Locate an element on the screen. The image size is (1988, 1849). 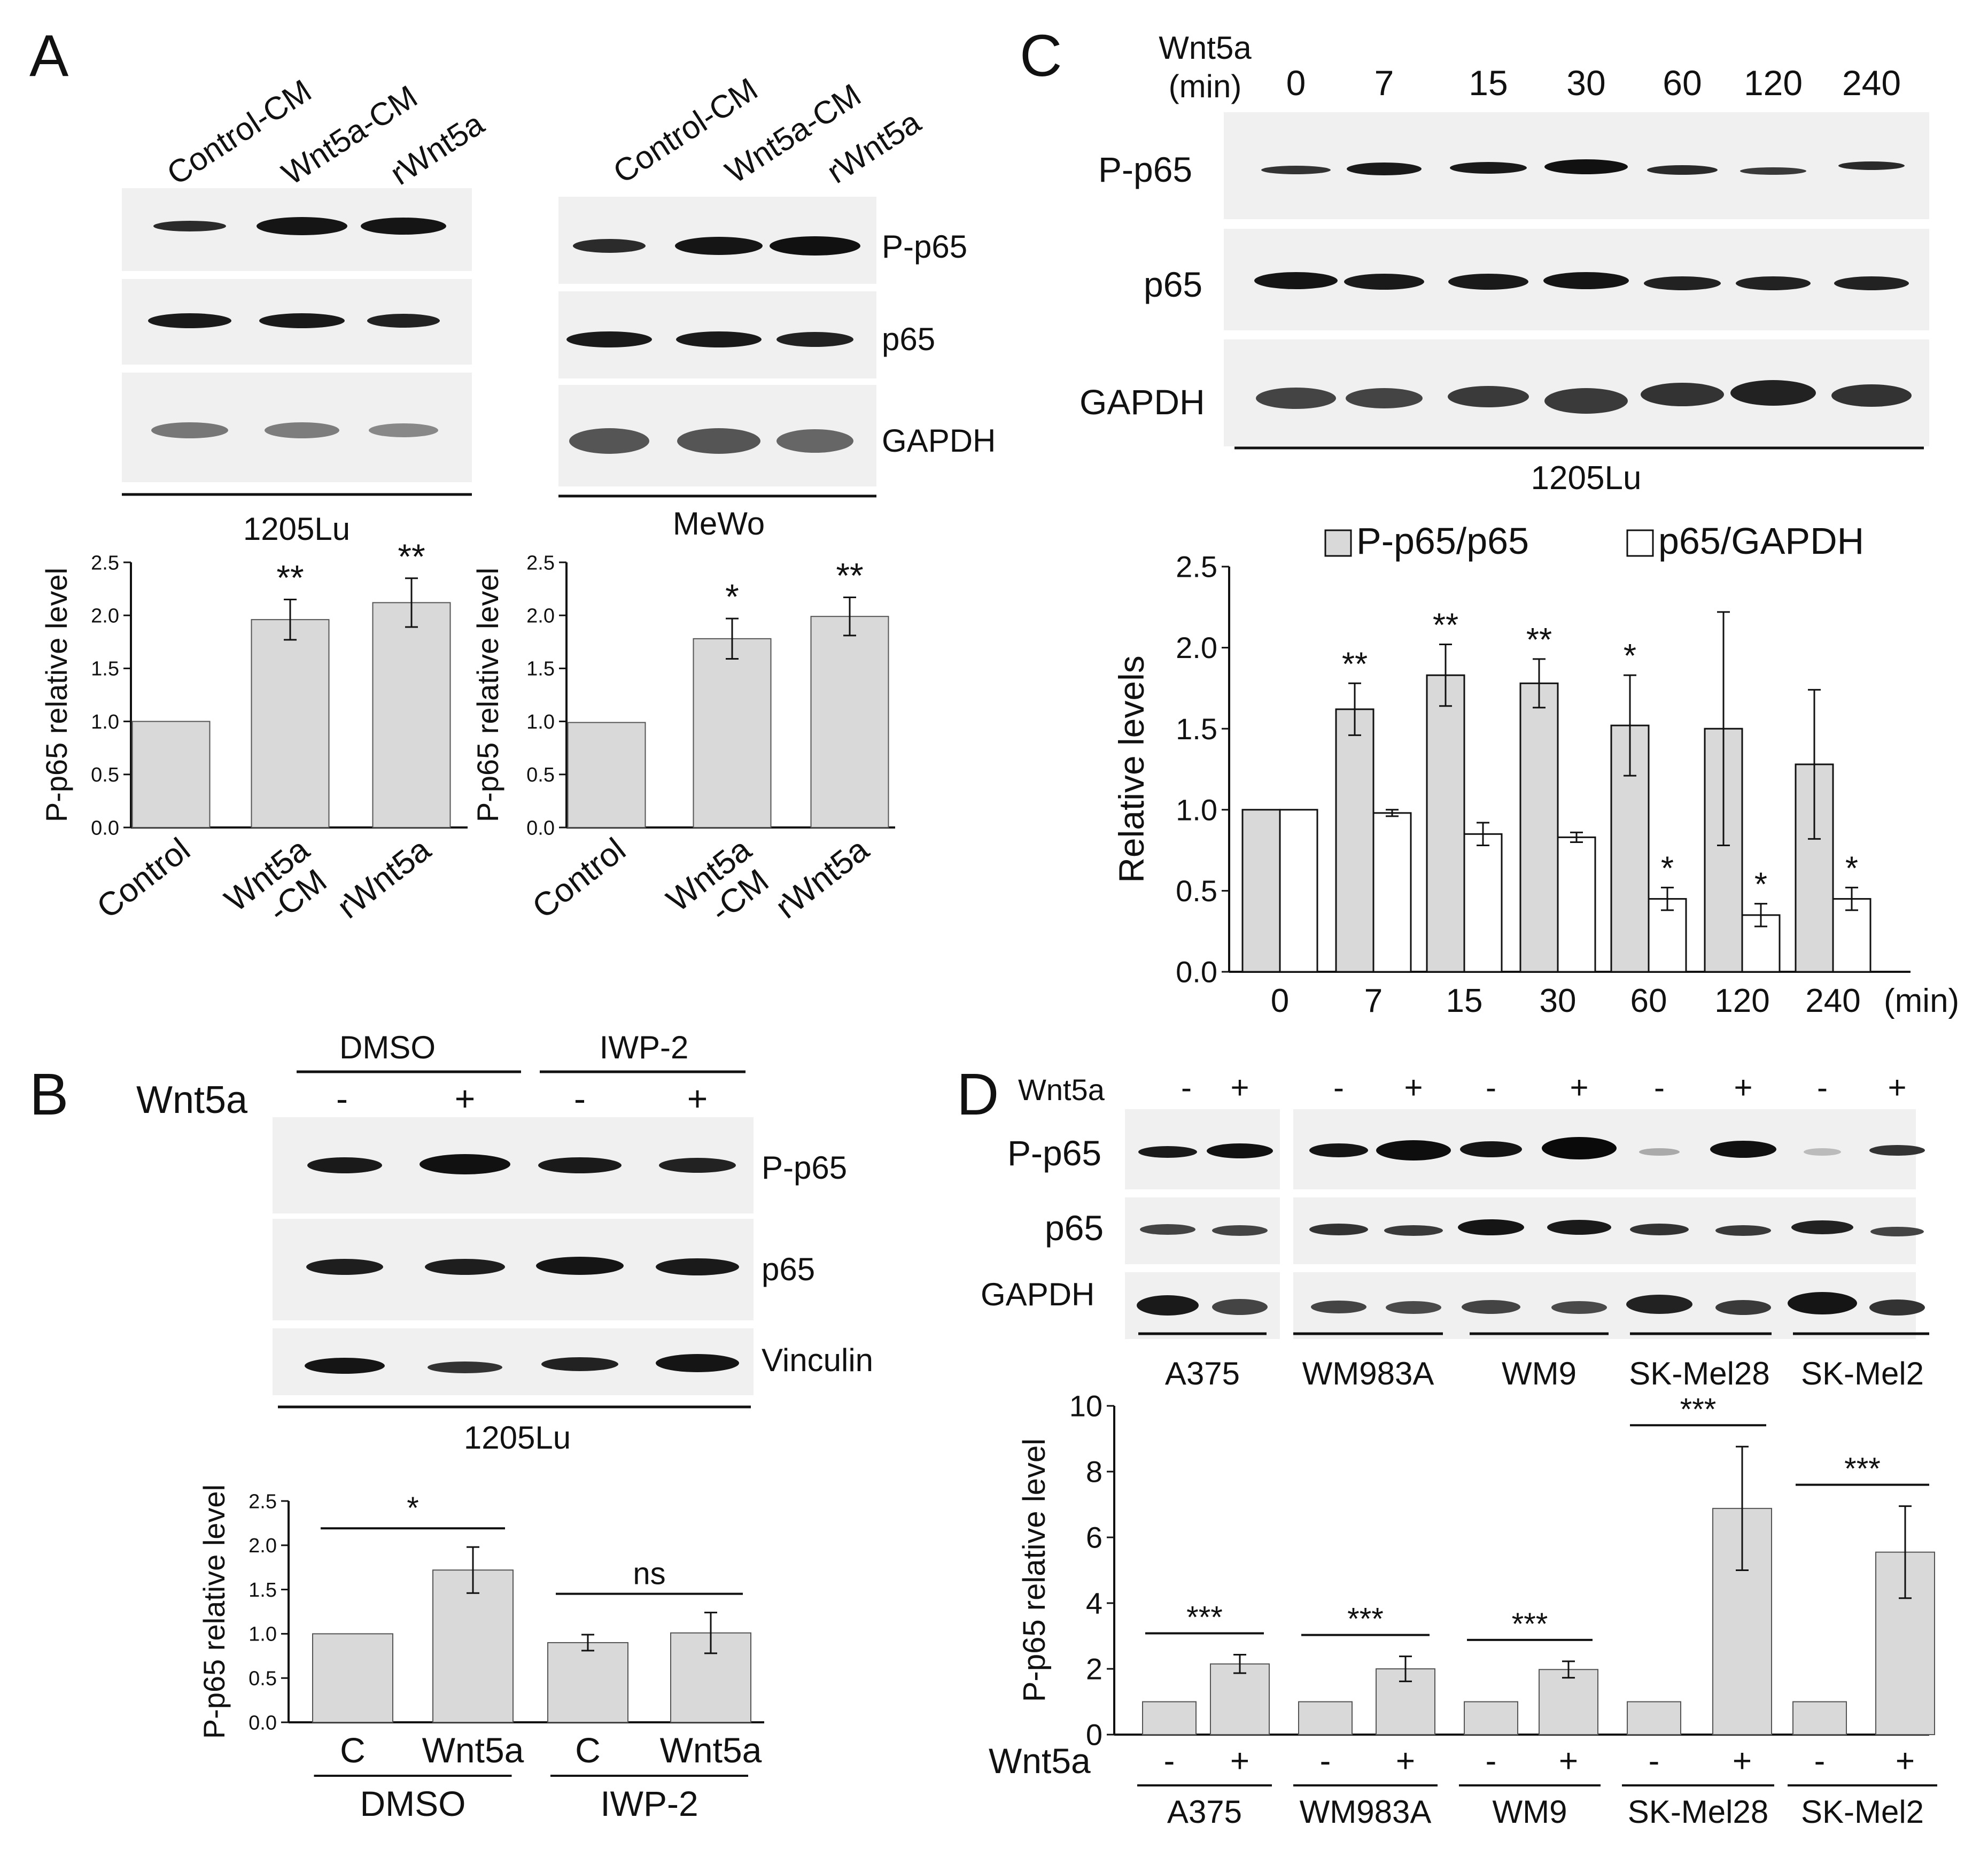
c-row-label-gapdh: GAPDH is located at coordinates (1142, 402).